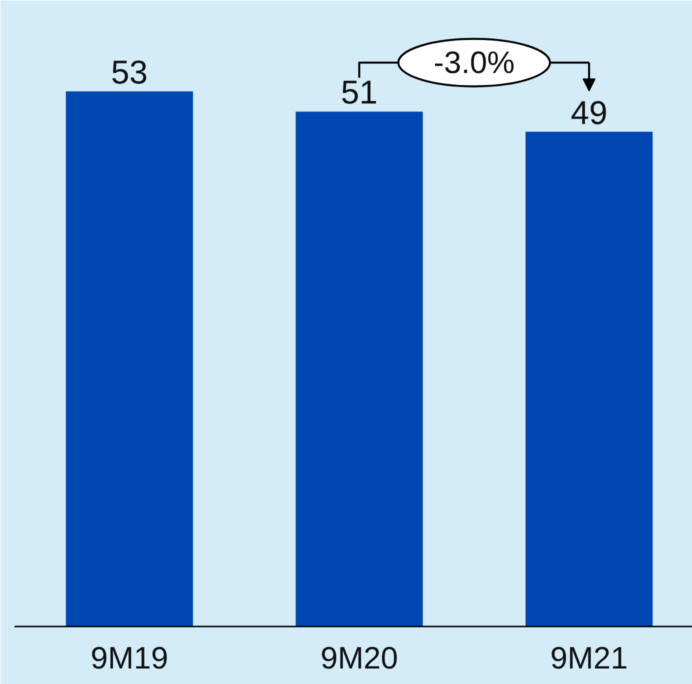 The image size is (692, 684). Describe the element at coordinates (129, 658) in the screenshot. I see `x-tick-label: 9M19` at that location.